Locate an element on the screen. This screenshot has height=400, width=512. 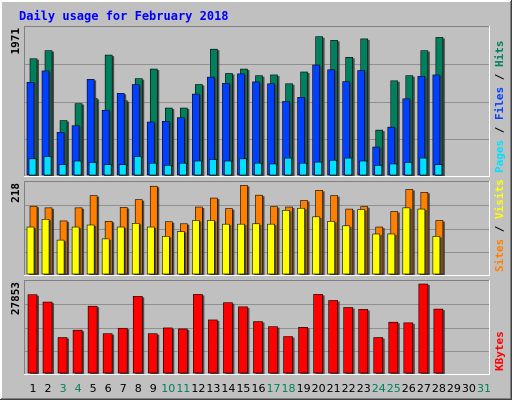
kbytes-legend: KBytes is located at coordinates (499, 351).